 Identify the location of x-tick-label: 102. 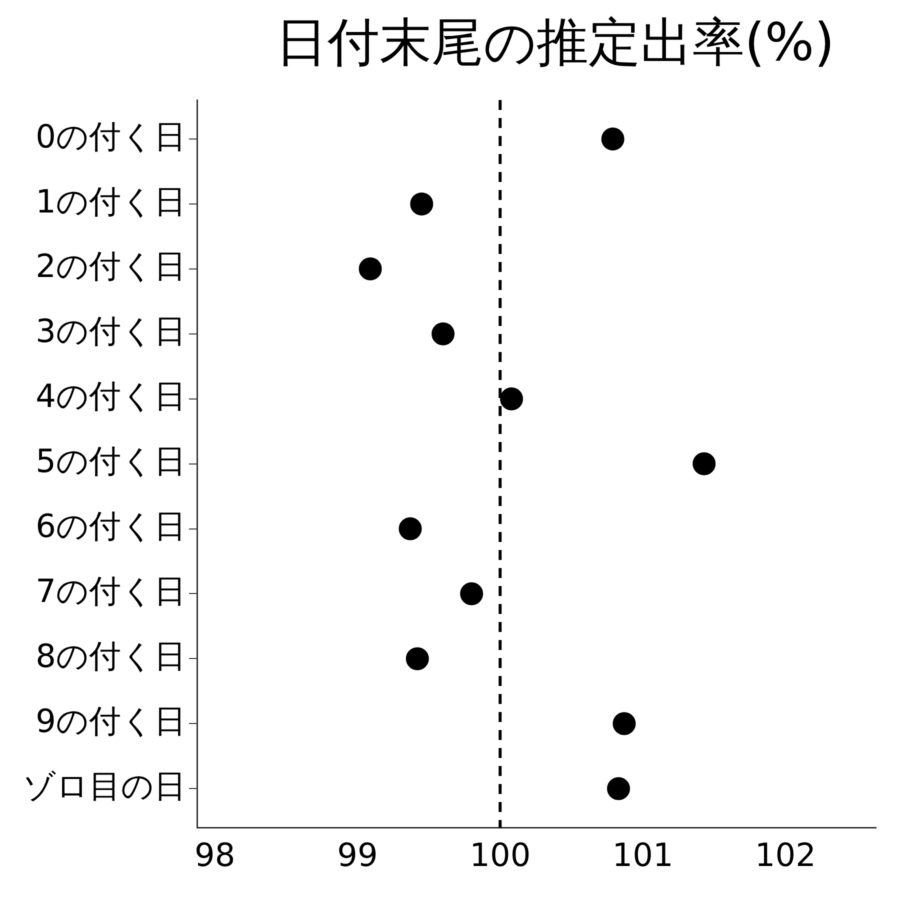
(785, 855).